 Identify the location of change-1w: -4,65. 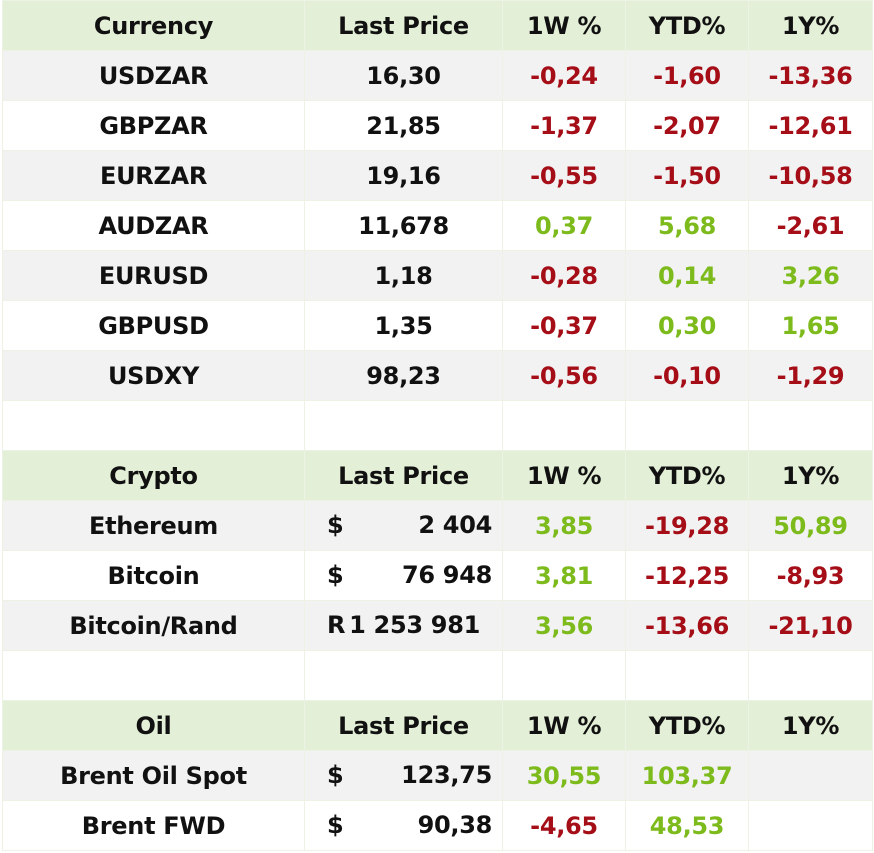
(564, 825).